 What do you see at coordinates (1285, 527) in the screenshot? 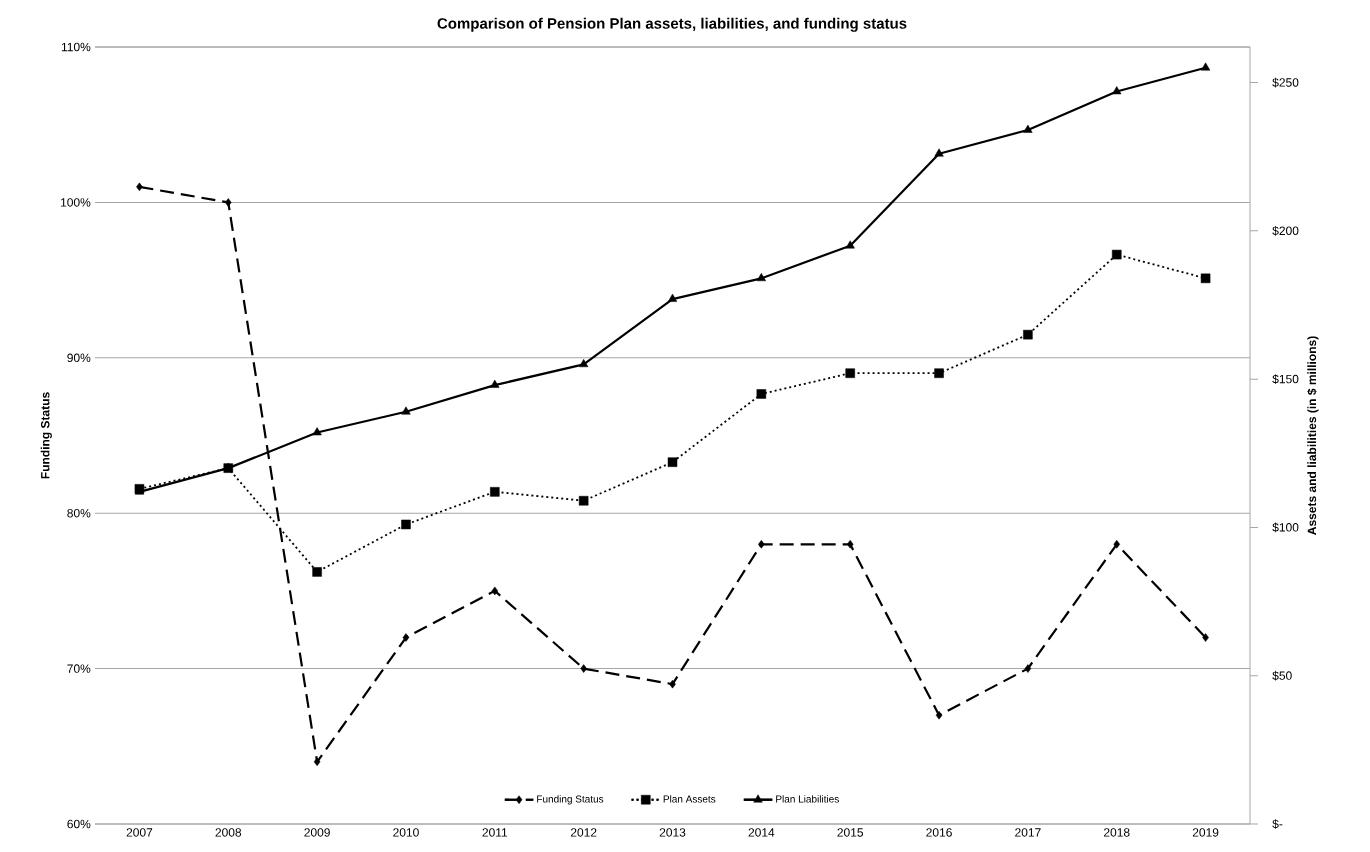
I see `y2-tick-label: $100` at bounding box center [1285, 527].